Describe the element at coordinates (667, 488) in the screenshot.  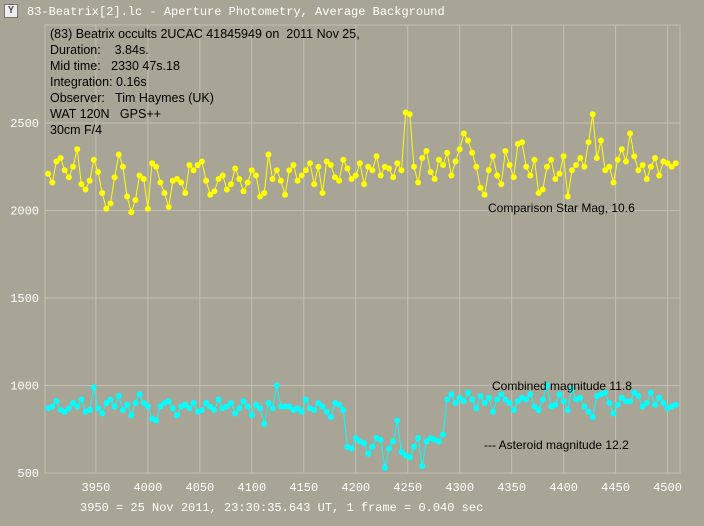
I see `x-tick-label: 4500` at that location.